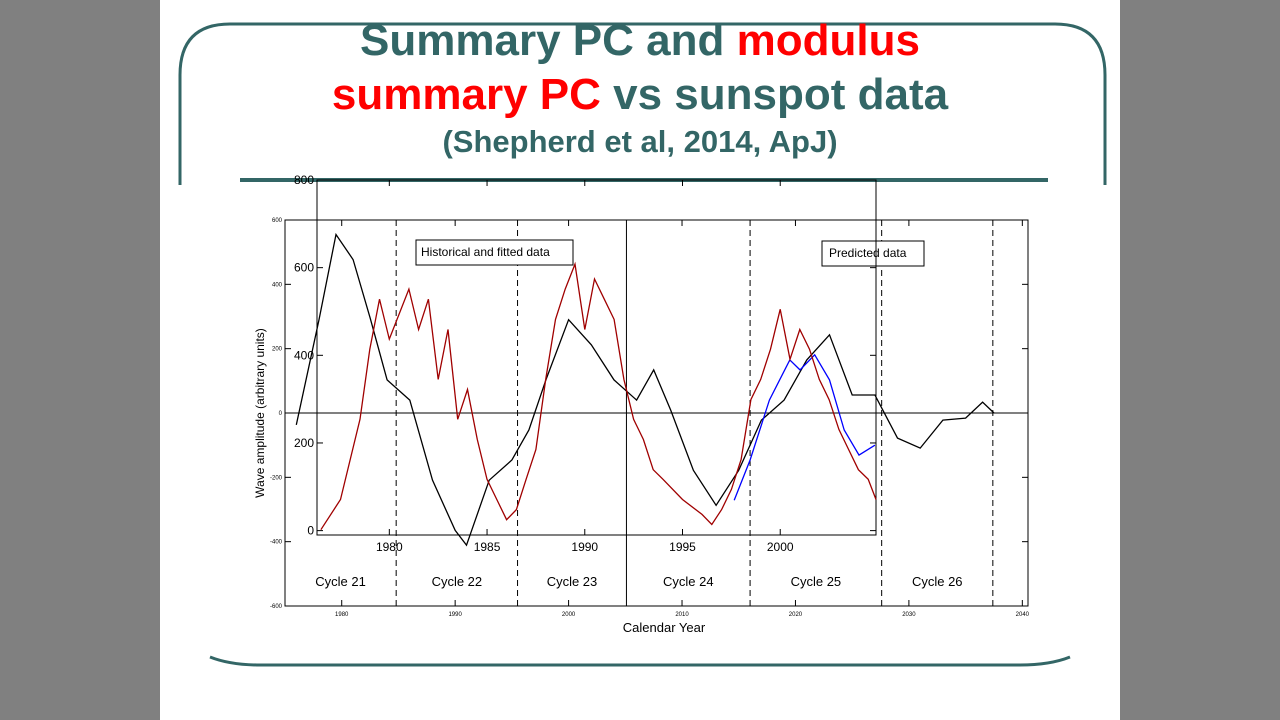  Describe the element at coordinates (682, 615) in the screenshot. I see `x-tick-label: 2010` at that location.